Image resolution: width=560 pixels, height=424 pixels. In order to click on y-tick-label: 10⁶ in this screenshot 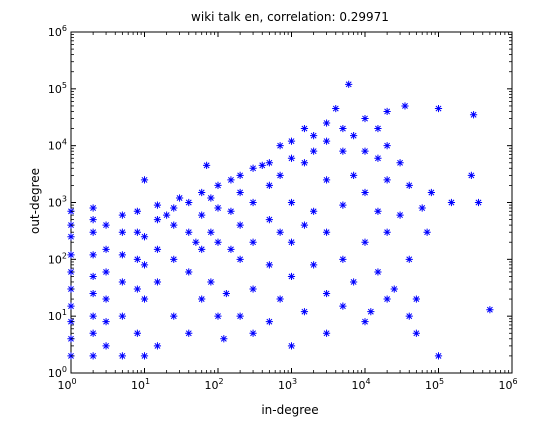, I will do `click(57, 31)`.